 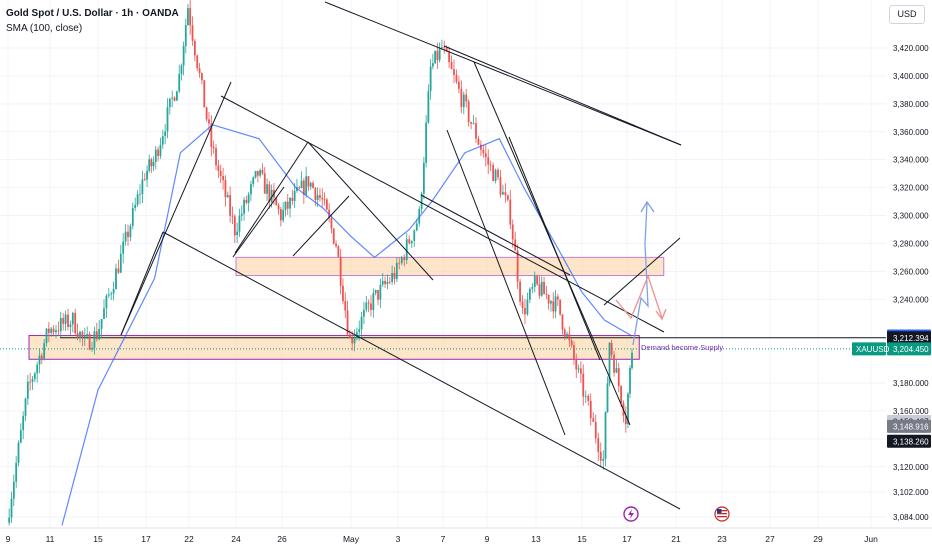 I want to click on currency-button: USD, so click(x=907, y=14).